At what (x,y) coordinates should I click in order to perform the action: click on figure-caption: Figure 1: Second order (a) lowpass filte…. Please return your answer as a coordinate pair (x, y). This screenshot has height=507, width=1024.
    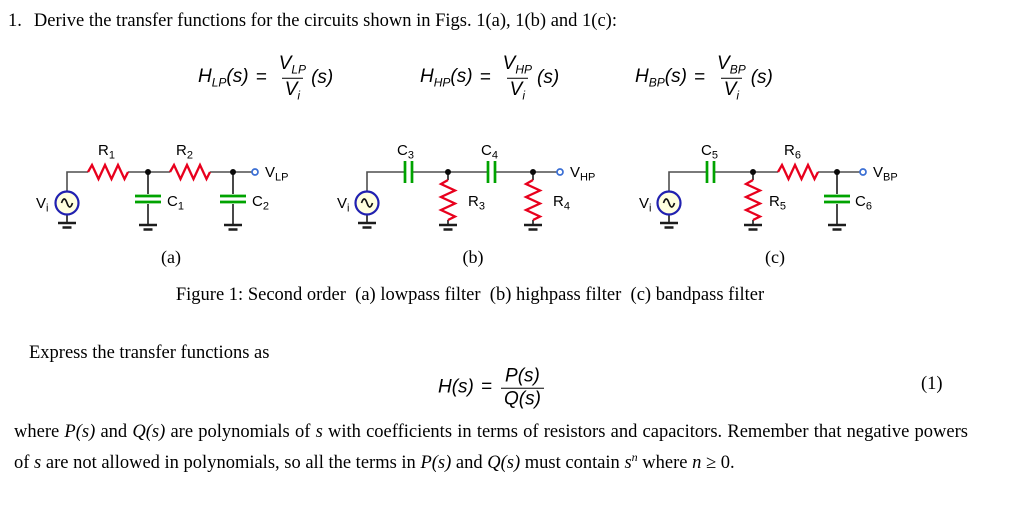
    Looking at the image, I should click on (470, 295).